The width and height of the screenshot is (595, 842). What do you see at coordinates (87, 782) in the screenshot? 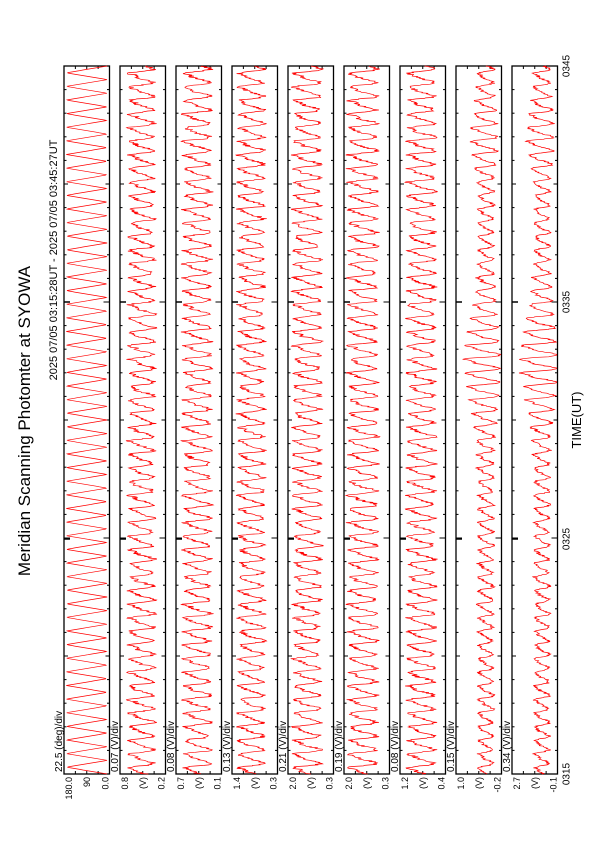
I see `y-label-unit: 90` at bounding box center [87, 782].